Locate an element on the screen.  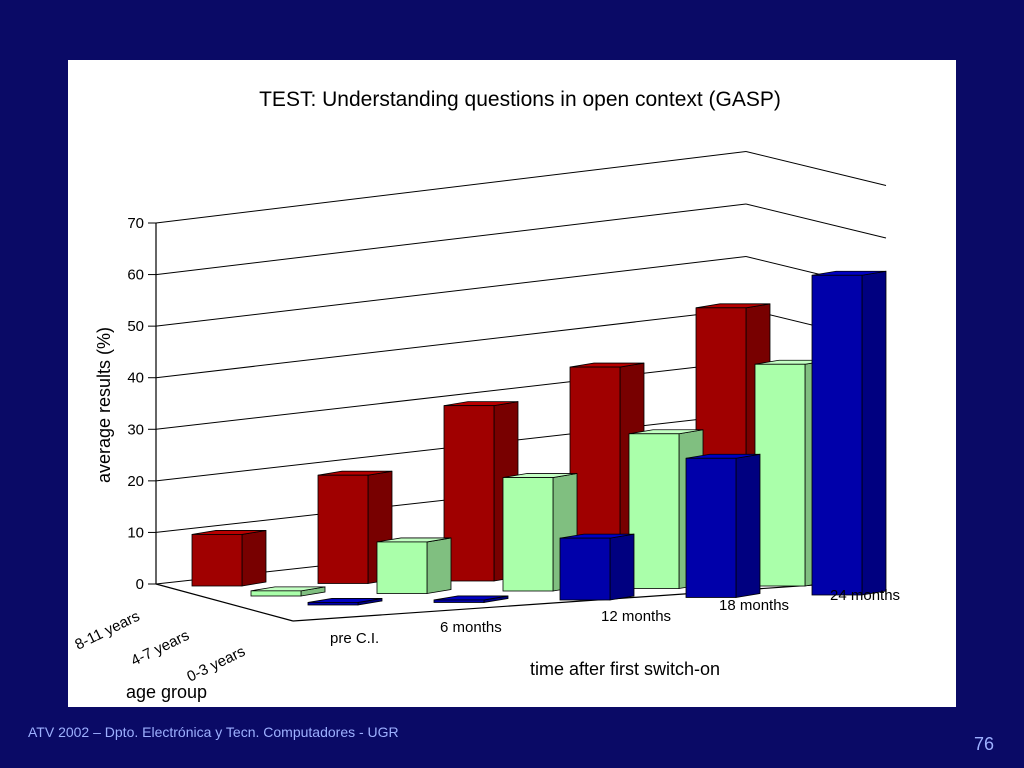
y-tick-label: 0 is located at coordinates (140, 584).